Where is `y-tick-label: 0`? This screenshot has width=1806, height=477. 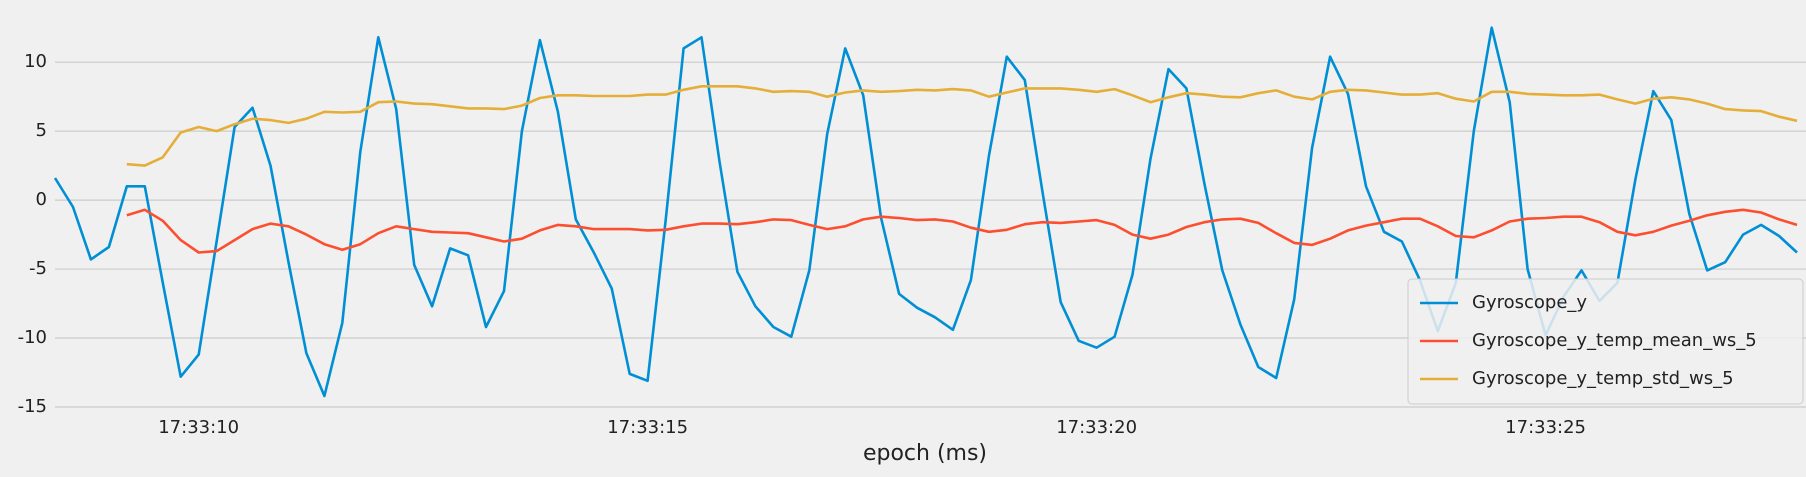
y-tick-label: 0 is located at coordinates (41, 199).